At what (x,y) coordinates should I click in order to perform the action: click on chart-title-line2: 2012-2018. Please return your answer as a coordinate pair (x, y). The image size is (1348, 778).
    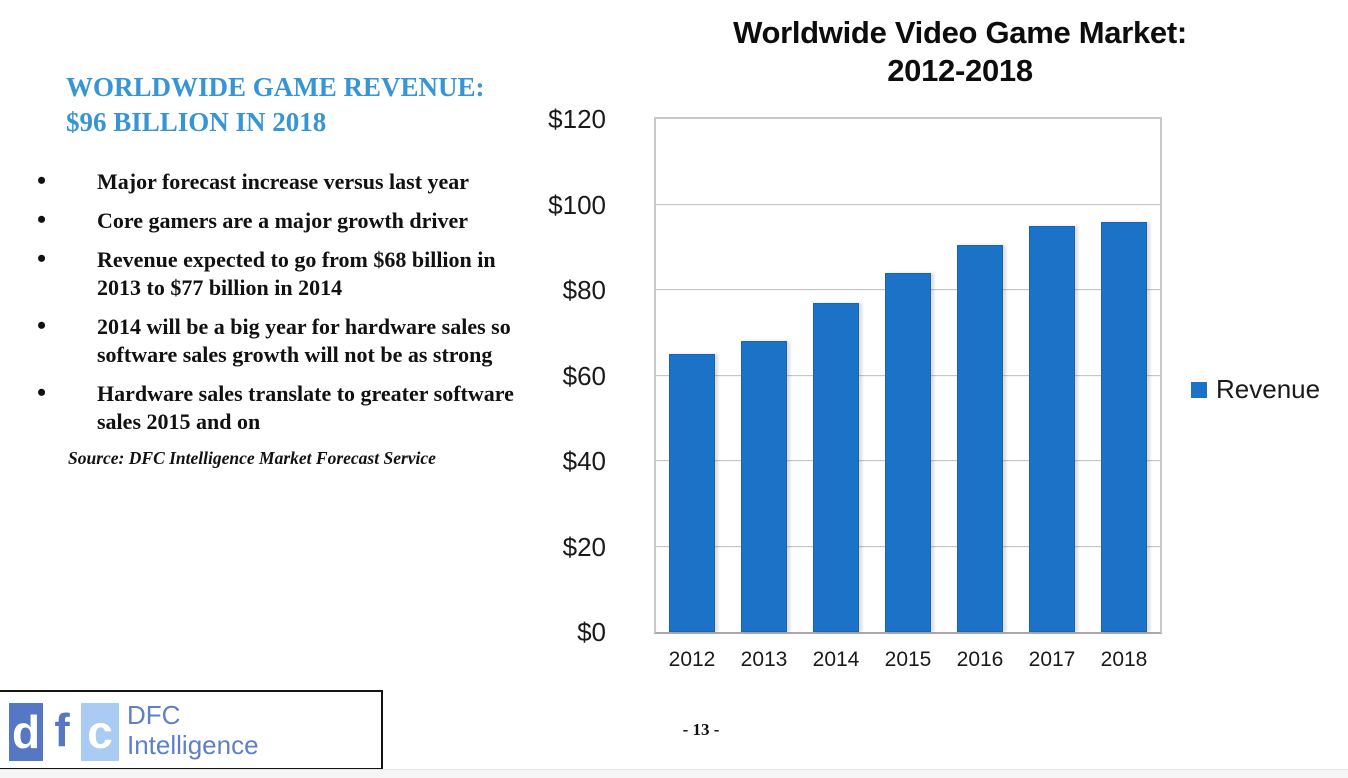
    Looking at the image, I should click on (960, 70).